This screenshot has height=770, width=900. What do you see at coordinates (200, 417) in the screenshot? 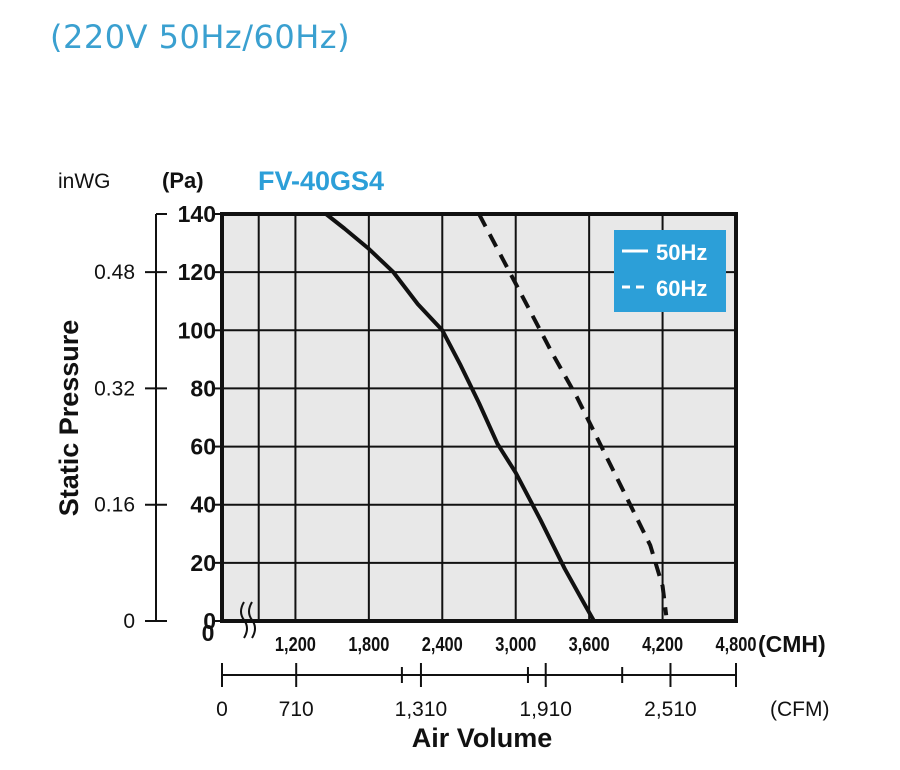
I see `pa-axis: 0 20 40 60 80 100 120 140` at bounding box center [200, 417].